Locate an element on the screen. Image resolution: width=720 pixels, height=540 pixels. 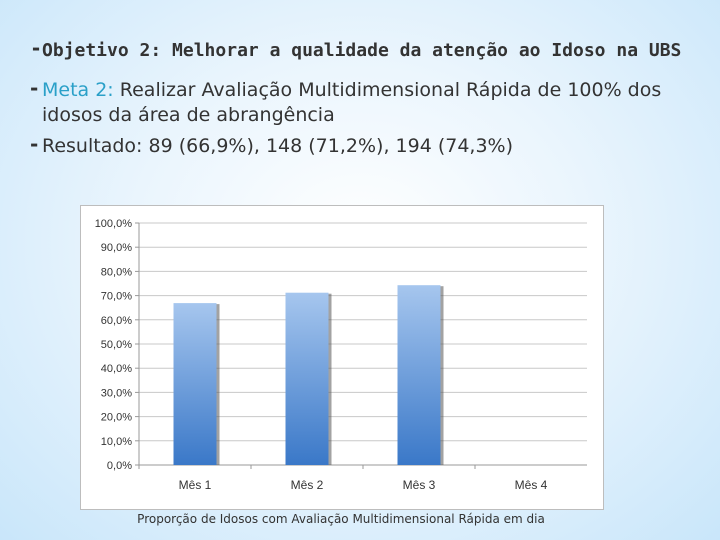
y-tick-label: 70,0% is located at coordinates (116, 297).